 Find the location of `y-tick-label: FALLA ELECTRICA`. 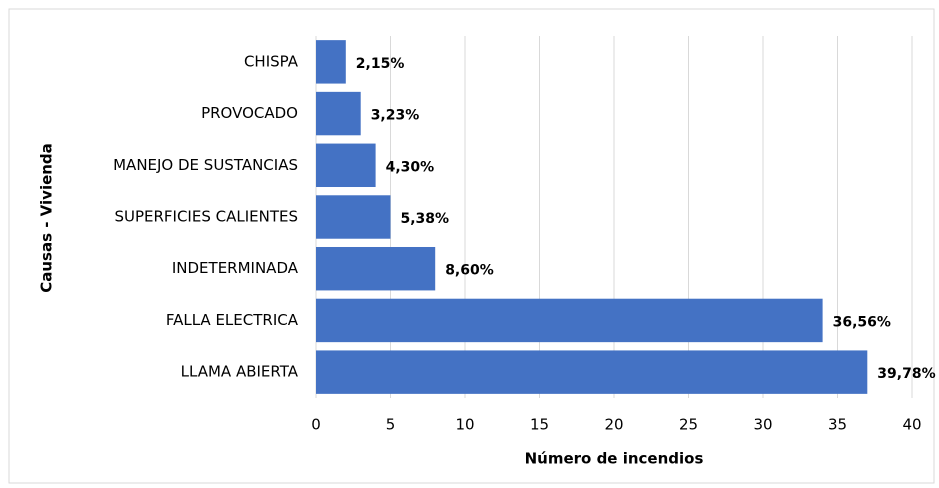

y-tick-label: FALLA ELECTRICA is located at coordinates (232, 320).